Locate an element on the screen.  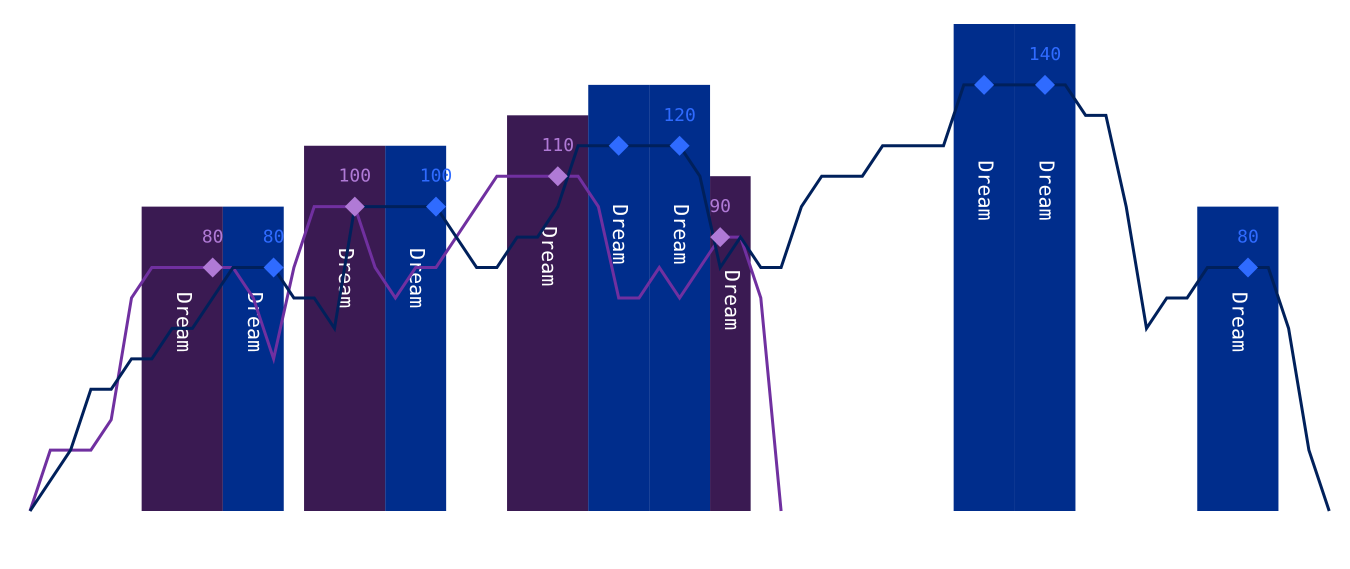
bar-label-series1-2: Dream is located at coordinates (620, 234).